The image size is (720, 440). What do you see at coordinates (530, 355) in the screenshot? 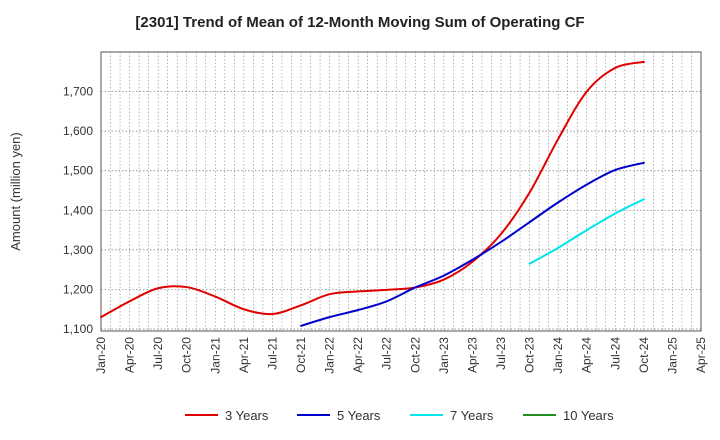
I see `x-tick-label: Oct-23` at bounding box center [530, 355].